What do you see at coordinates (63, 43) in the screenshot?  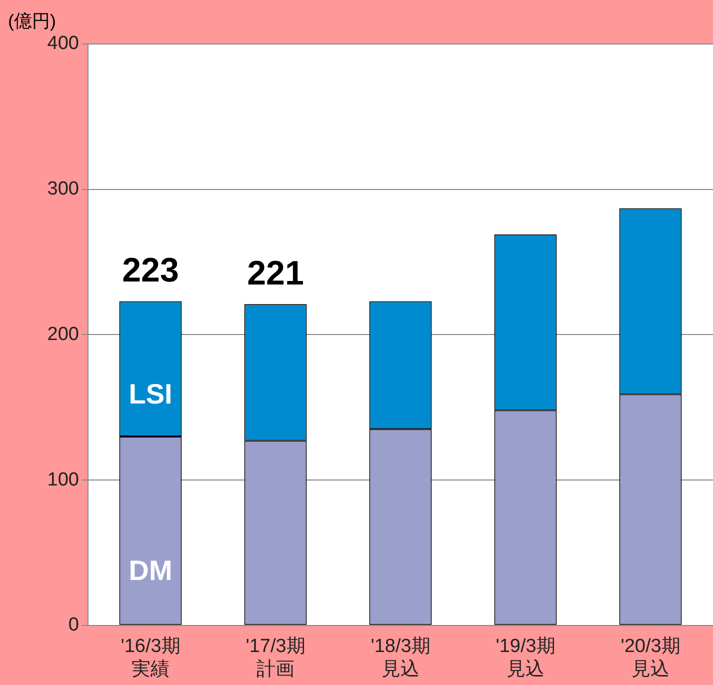 I see `y-tick-label: 400` at bounding box center [63, 43].